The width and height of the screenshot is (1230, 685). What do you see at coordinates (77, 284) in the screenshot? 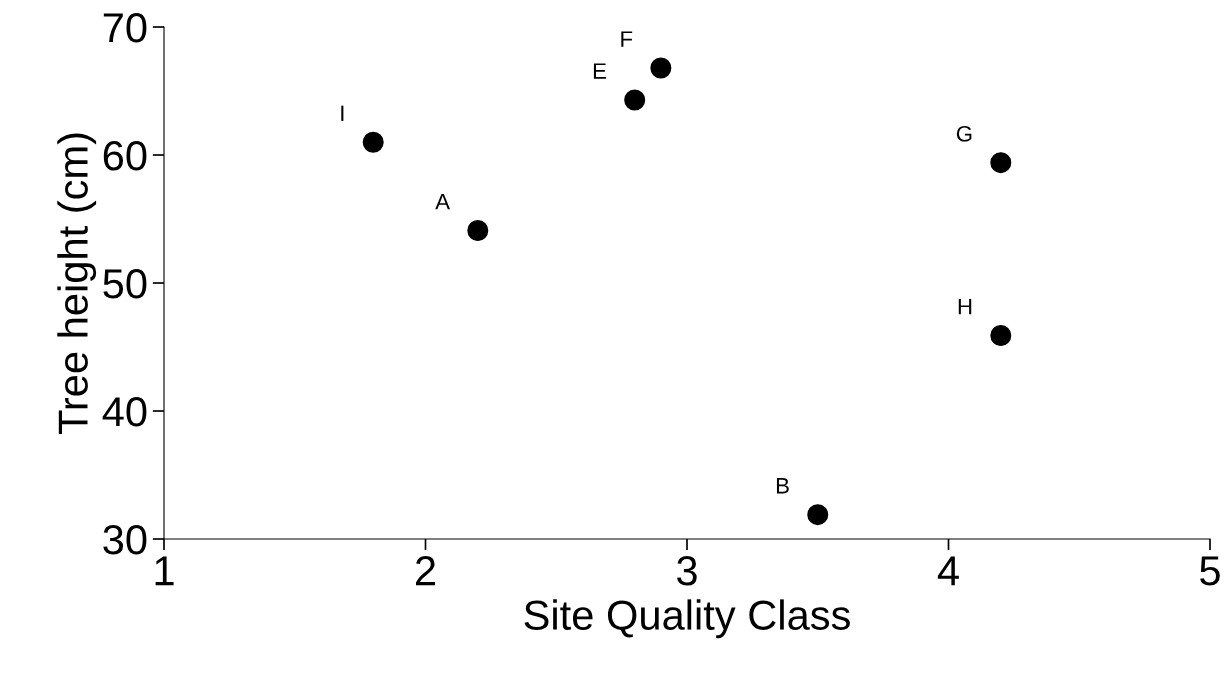
I see `y-axis-title: Tree height (cm)` at bounding box center [77, 284].